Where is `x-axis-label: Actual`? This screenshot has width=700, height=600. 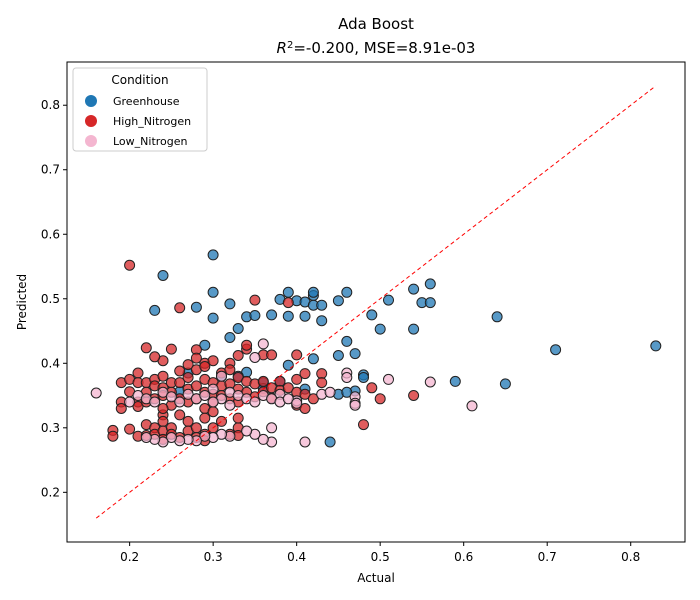 x-axis-label: Actual is located at coordinates (376, 578).